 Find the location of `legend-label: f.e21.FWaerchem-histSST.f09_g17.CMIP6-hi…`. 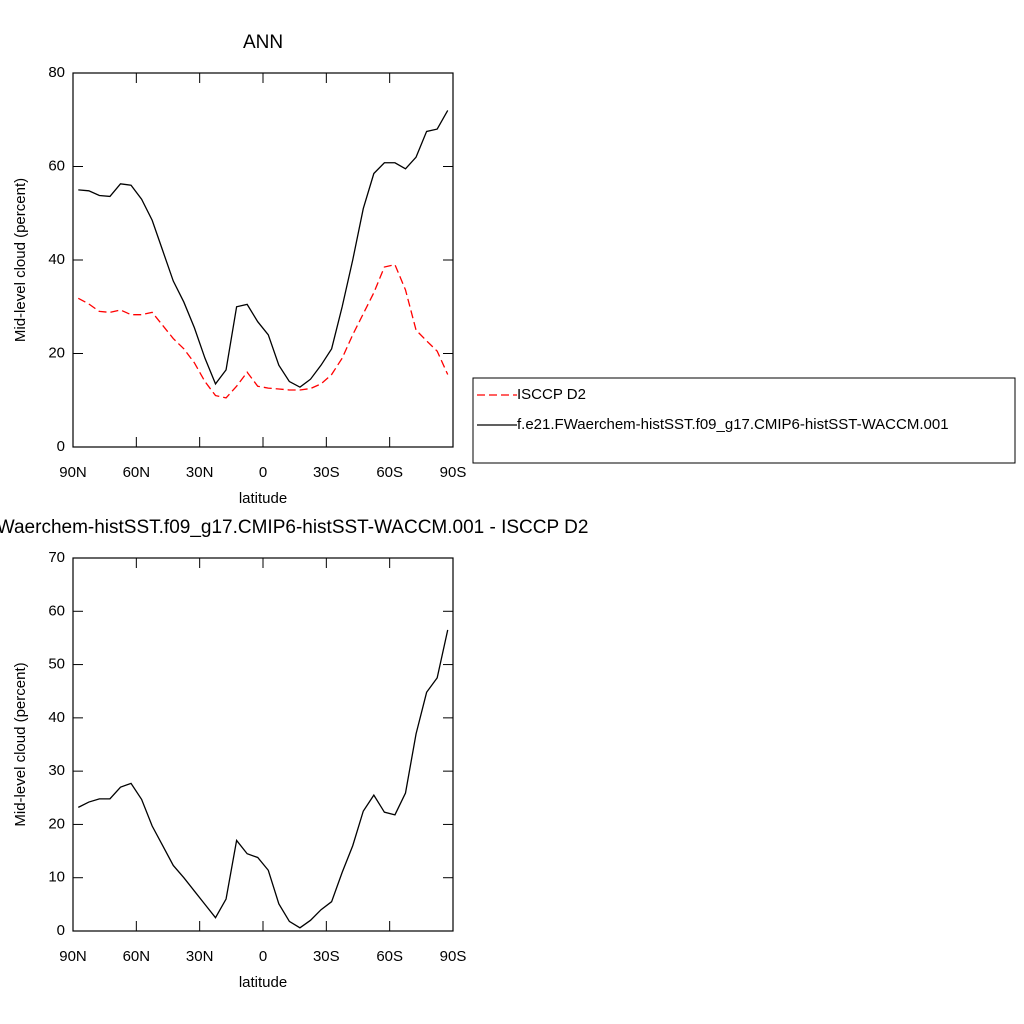

legend-label: f.e21.FWaerchem-histSST.f09_g17.CMIP6-hi… is located at coordinates (733, 424).